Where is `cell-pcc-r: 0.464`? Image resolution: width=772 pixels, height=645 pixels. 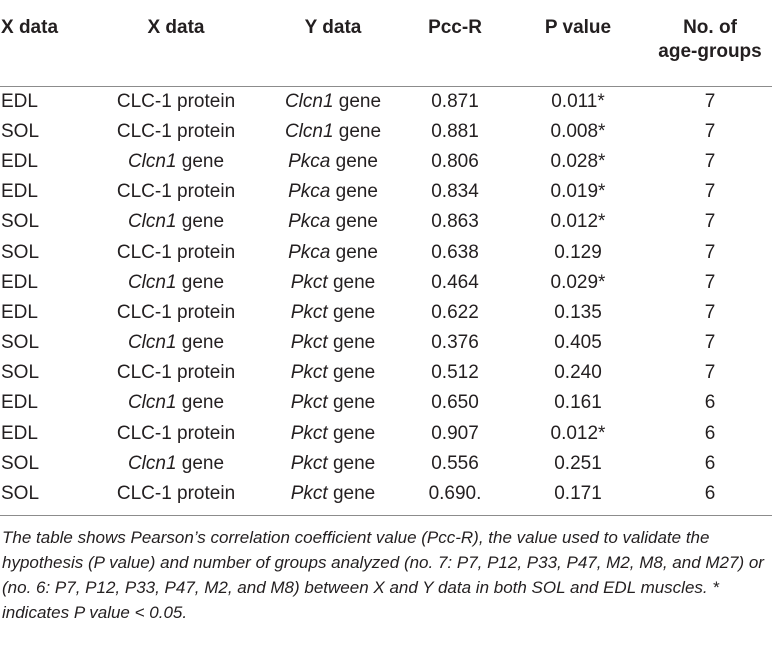 cell-pcc-r: 0.464 is located at coordinates (455, 282).